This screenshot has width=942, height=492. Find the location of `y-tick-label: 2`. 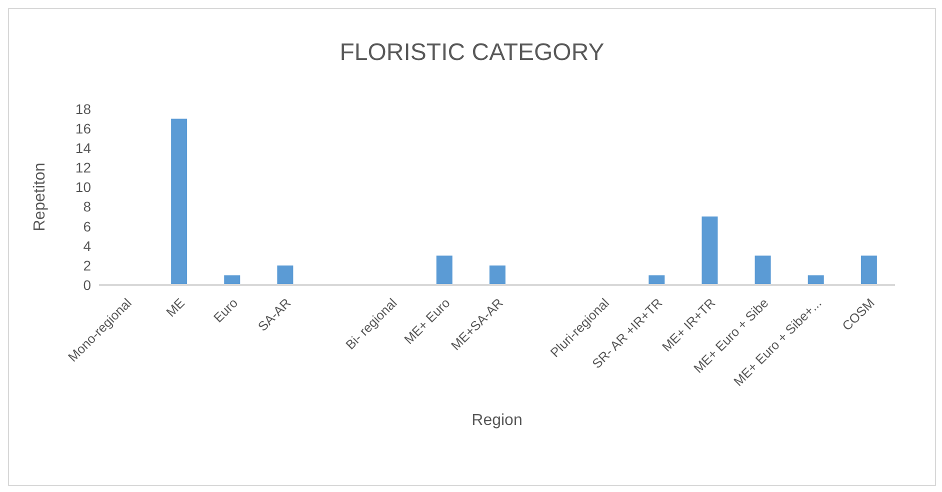

y-tick-label: 2 is located at coordinates (87, 265).